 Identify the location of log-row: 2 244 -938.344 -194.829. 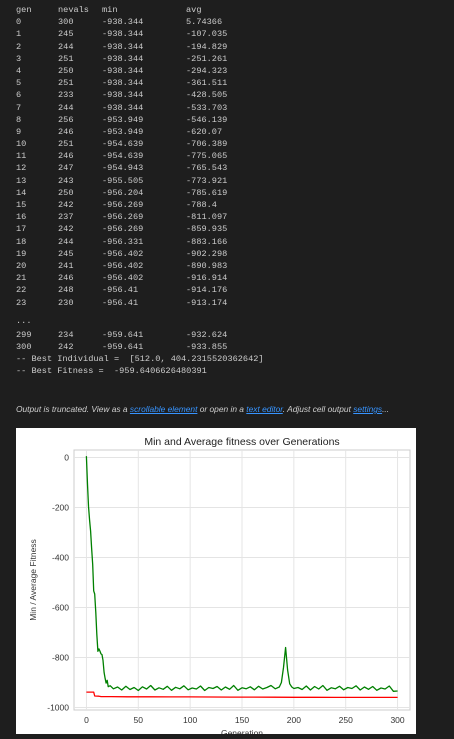
(140, 47).